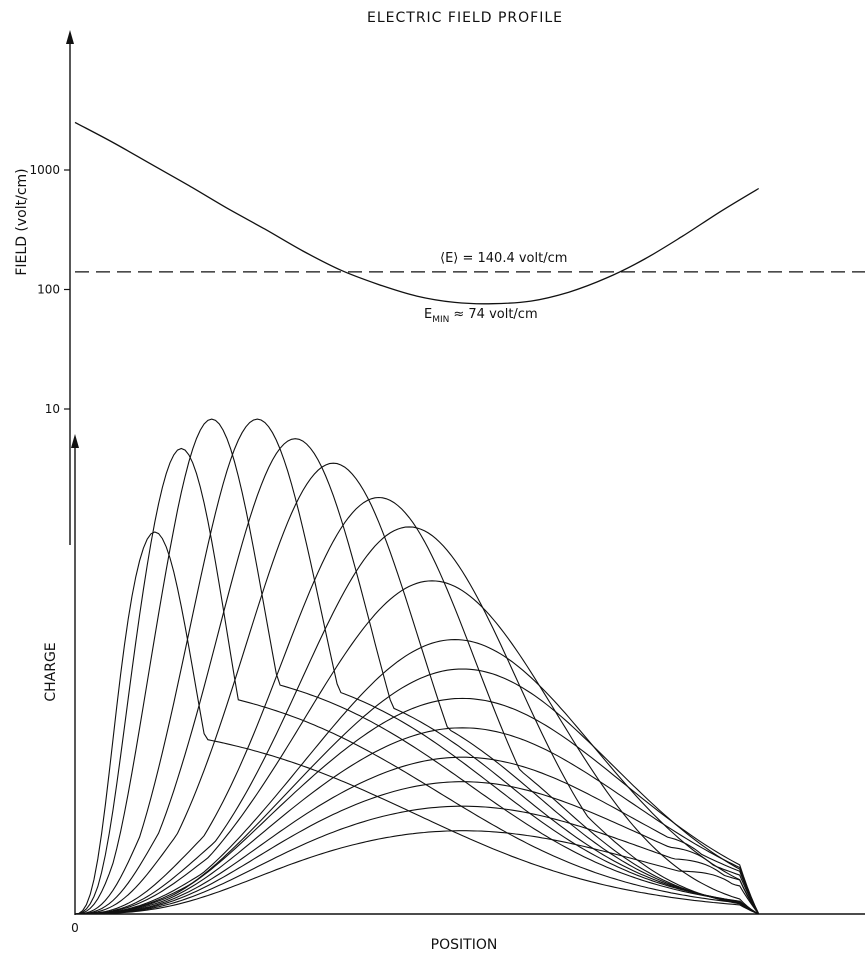 This screenshot has height=955, width=865. Describe the element at coordinates (465, 18) in the screenshot. I see `chart-title: ELECTRIC FIELD PROFILE` at that location.